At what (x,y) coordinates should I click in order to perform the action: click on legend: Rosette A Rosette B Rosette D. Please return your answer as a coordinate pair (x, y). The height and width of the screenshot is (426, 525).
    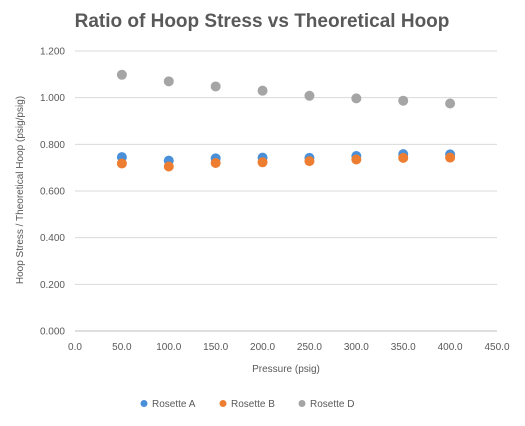
    Looking at the image, I should click on (247, 404).